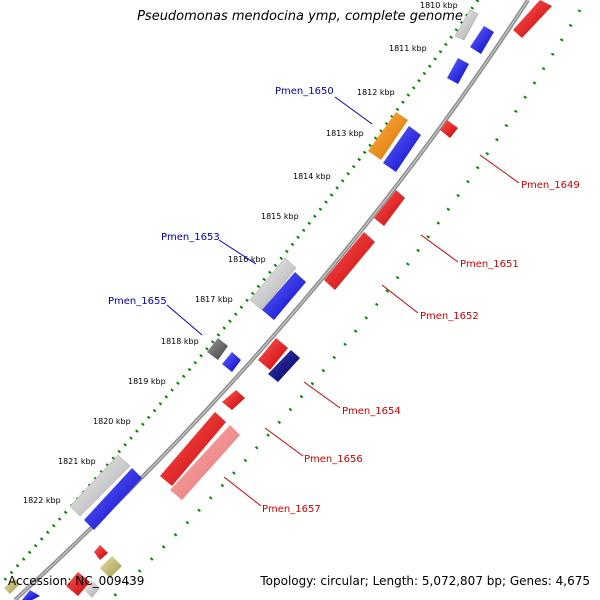 The height and width of the screenshot is (600, 600). What do you see at coordinates (449, 316) in the screenshot?
I see `gene-label-pmen-1652: Pmen_1652` at bounding box center [449, 316].